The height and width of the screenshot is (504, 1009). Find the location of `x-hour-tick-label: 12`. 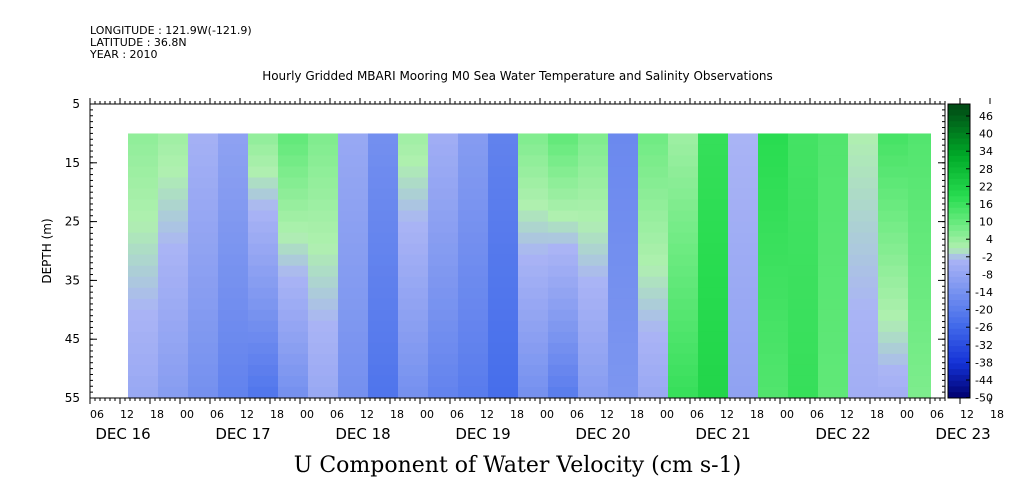

x-hour-tick-label: 12 is located at coordinates (487, 414).